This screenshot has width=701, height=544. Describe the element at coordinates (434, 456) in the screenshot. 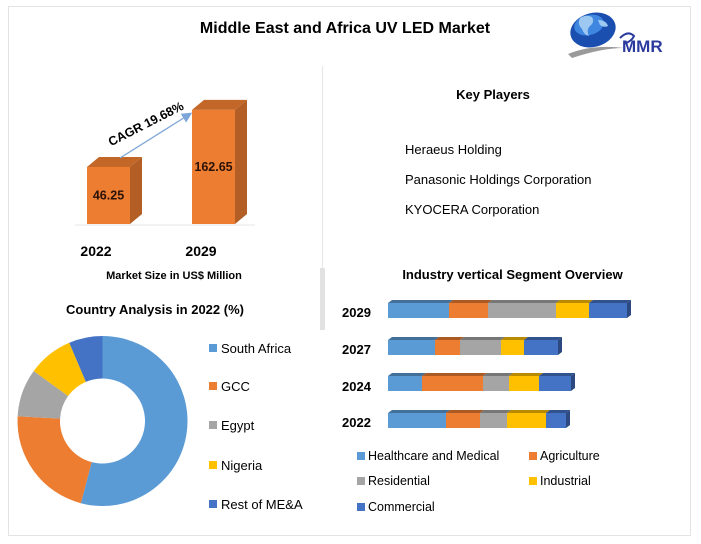

I see `legend-label: Healthcare and Medical` at that location.